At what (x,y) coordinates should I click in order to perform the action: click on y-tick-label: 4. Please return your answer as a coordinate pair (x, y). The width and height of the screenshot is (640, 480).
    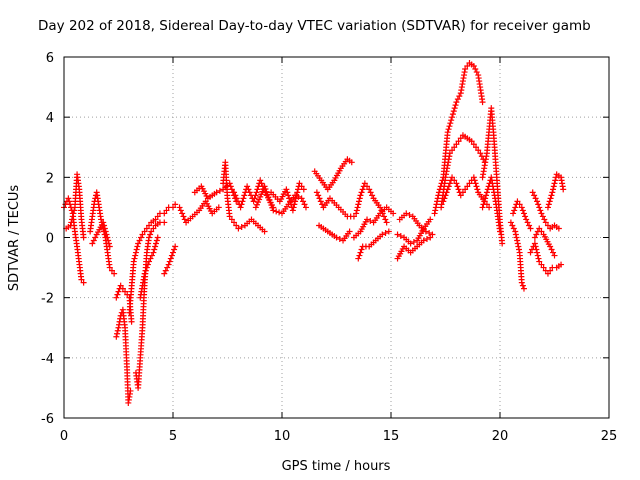
    Looking at the image, I should click on (50, 118).